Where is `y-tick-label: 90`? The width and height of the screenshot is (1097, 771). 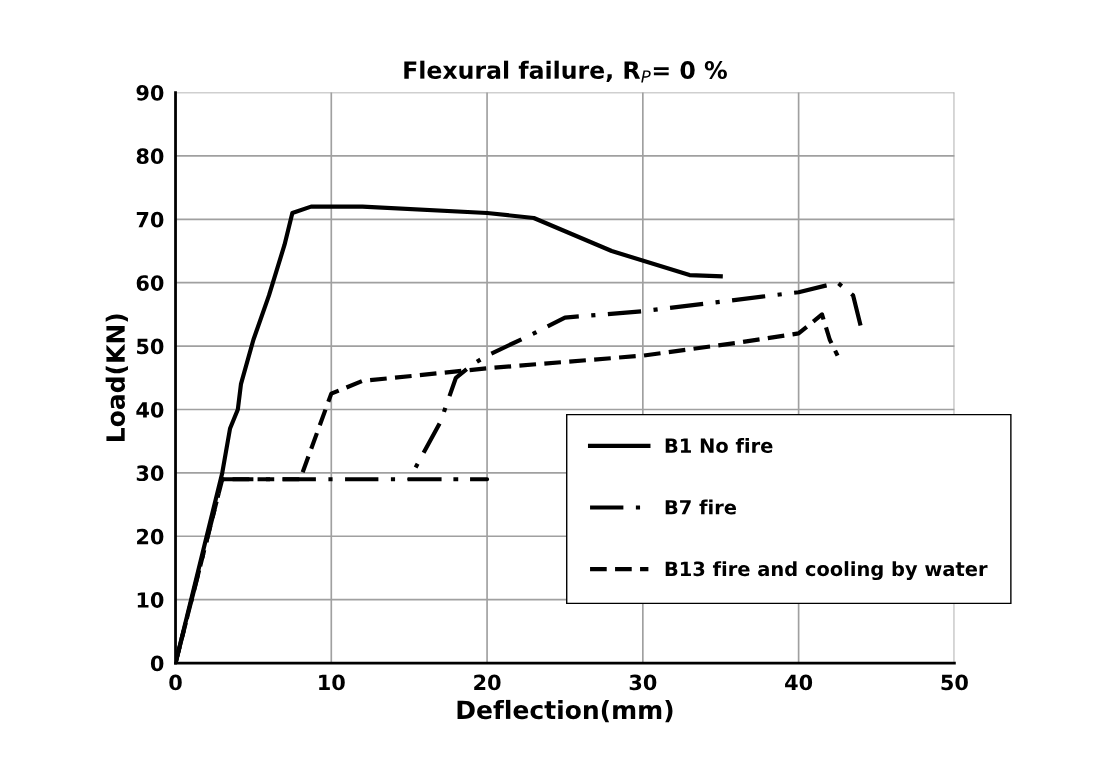 y-tick-label: 90 is located at coordinates (150, 92).